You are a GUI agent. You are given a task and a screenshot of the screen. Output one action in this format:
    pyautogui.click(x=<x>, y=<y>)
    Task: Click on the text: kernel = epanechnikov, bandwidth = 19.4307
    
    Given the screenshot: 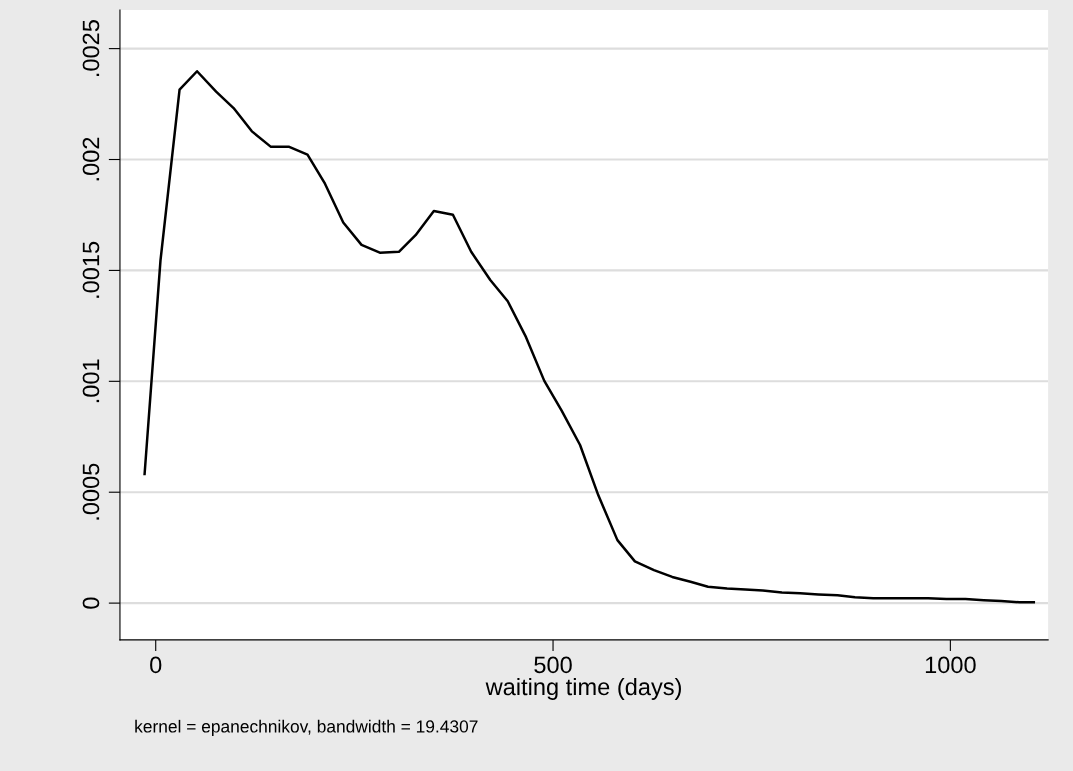 What is the action you would take?
    pyautogui.click(x=306, y=728)
    